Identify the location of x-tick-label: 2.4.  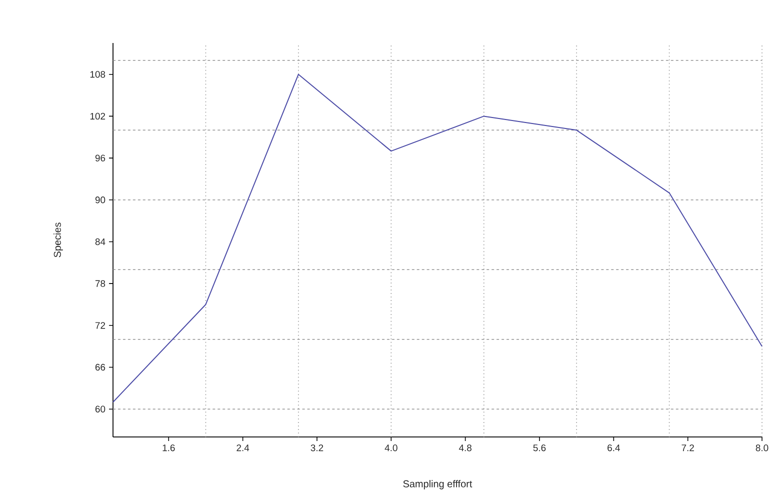
(243, 448).